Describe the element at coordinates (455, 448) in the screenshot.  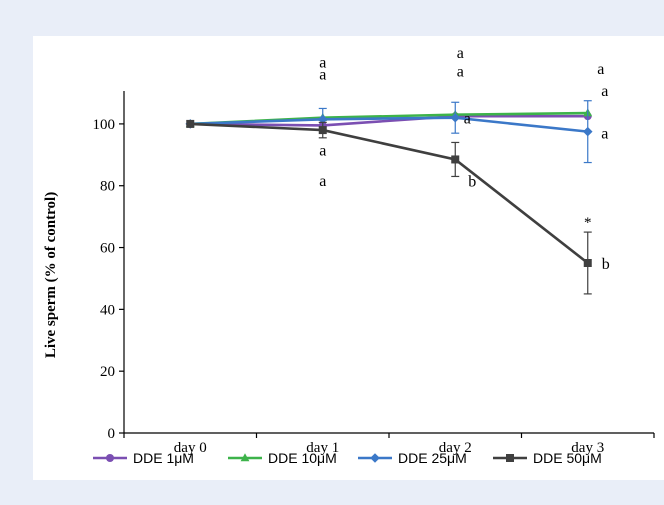
I see `x-tick-label: day 2` at that location.